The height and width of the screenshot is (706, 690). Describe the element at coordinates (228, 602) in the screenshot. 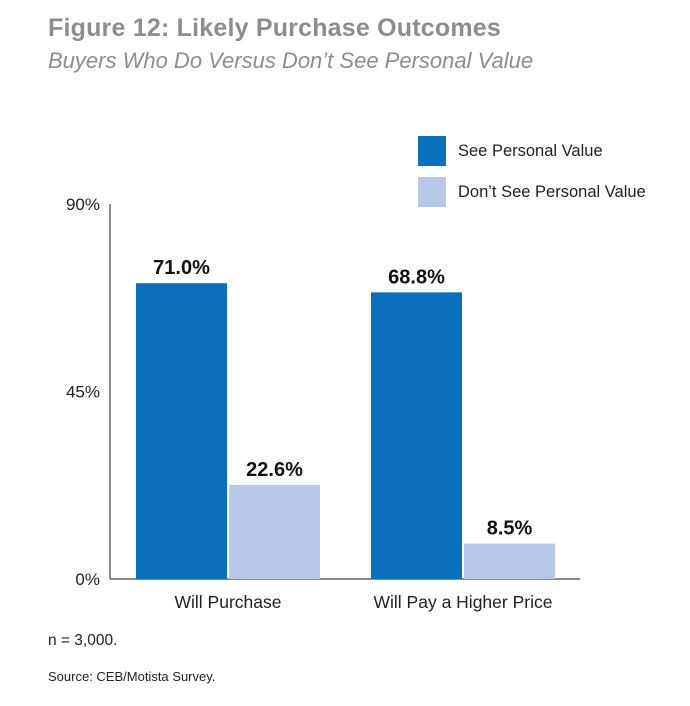

I see `x-tick-label: Will Purchase` at that location.